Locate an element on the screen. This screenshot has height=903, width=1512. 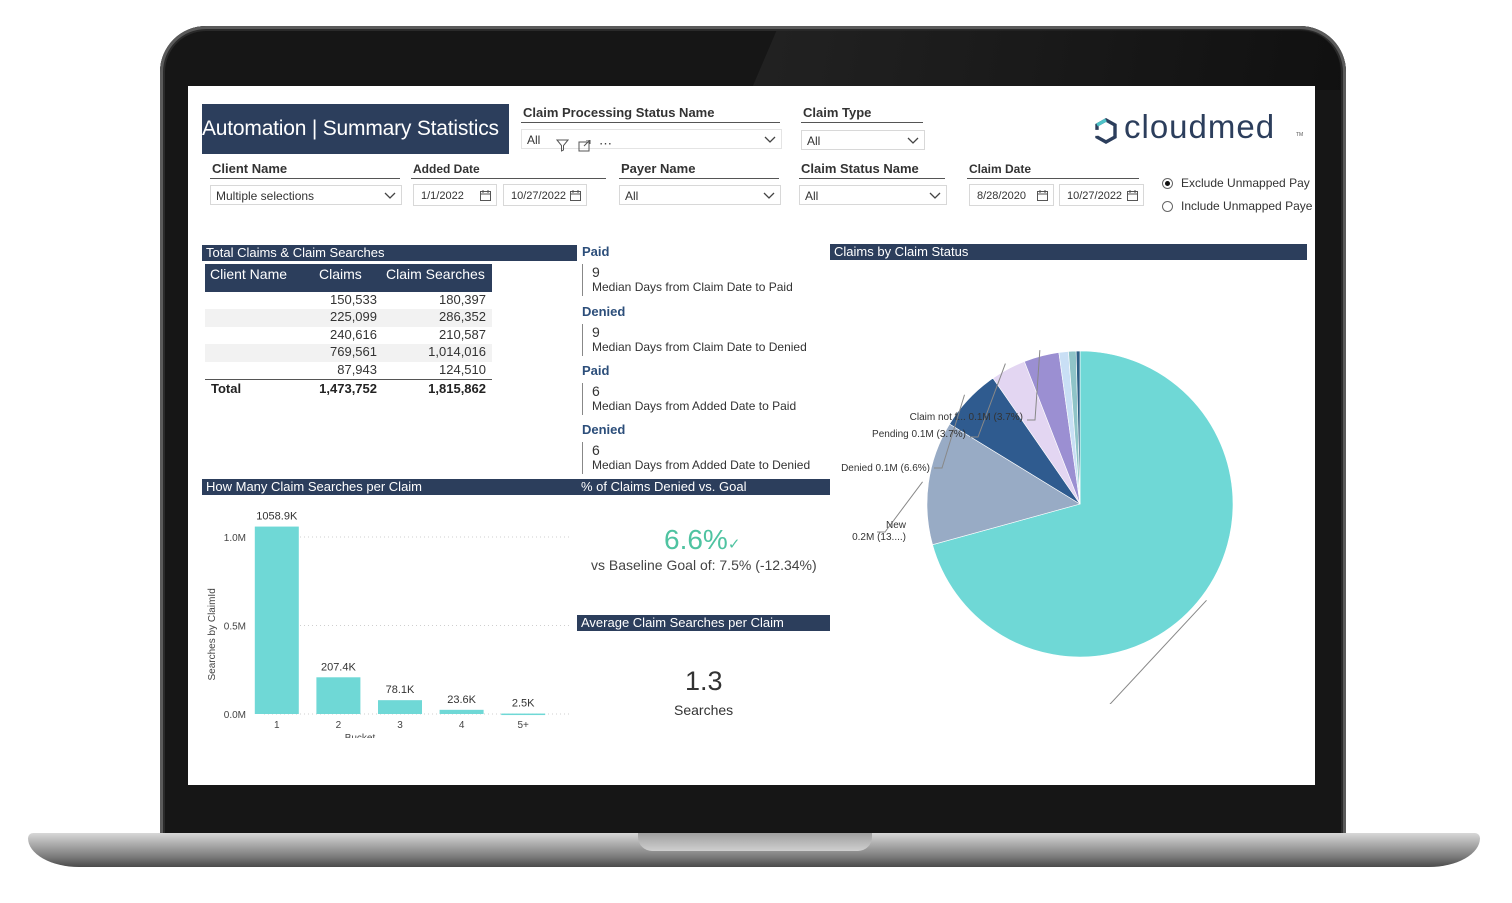
hexagon-logo-icon is located at coordinates (1106, 131).